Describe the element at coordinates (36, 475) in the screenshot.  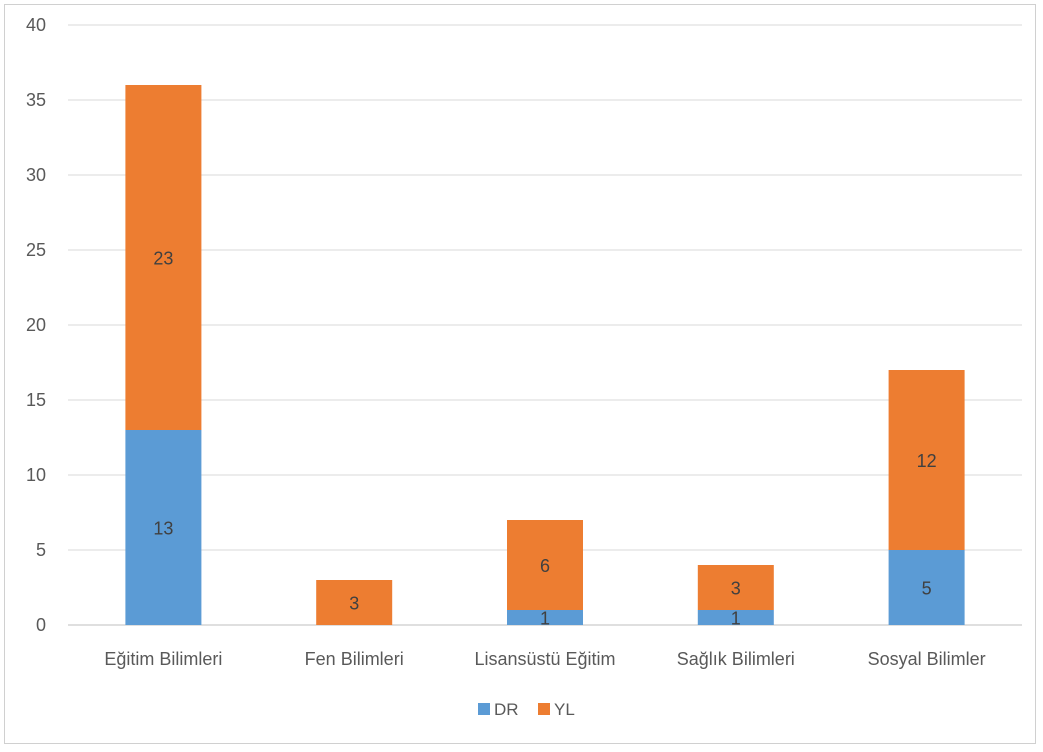
I see `y-tick-label: 10` at that location.